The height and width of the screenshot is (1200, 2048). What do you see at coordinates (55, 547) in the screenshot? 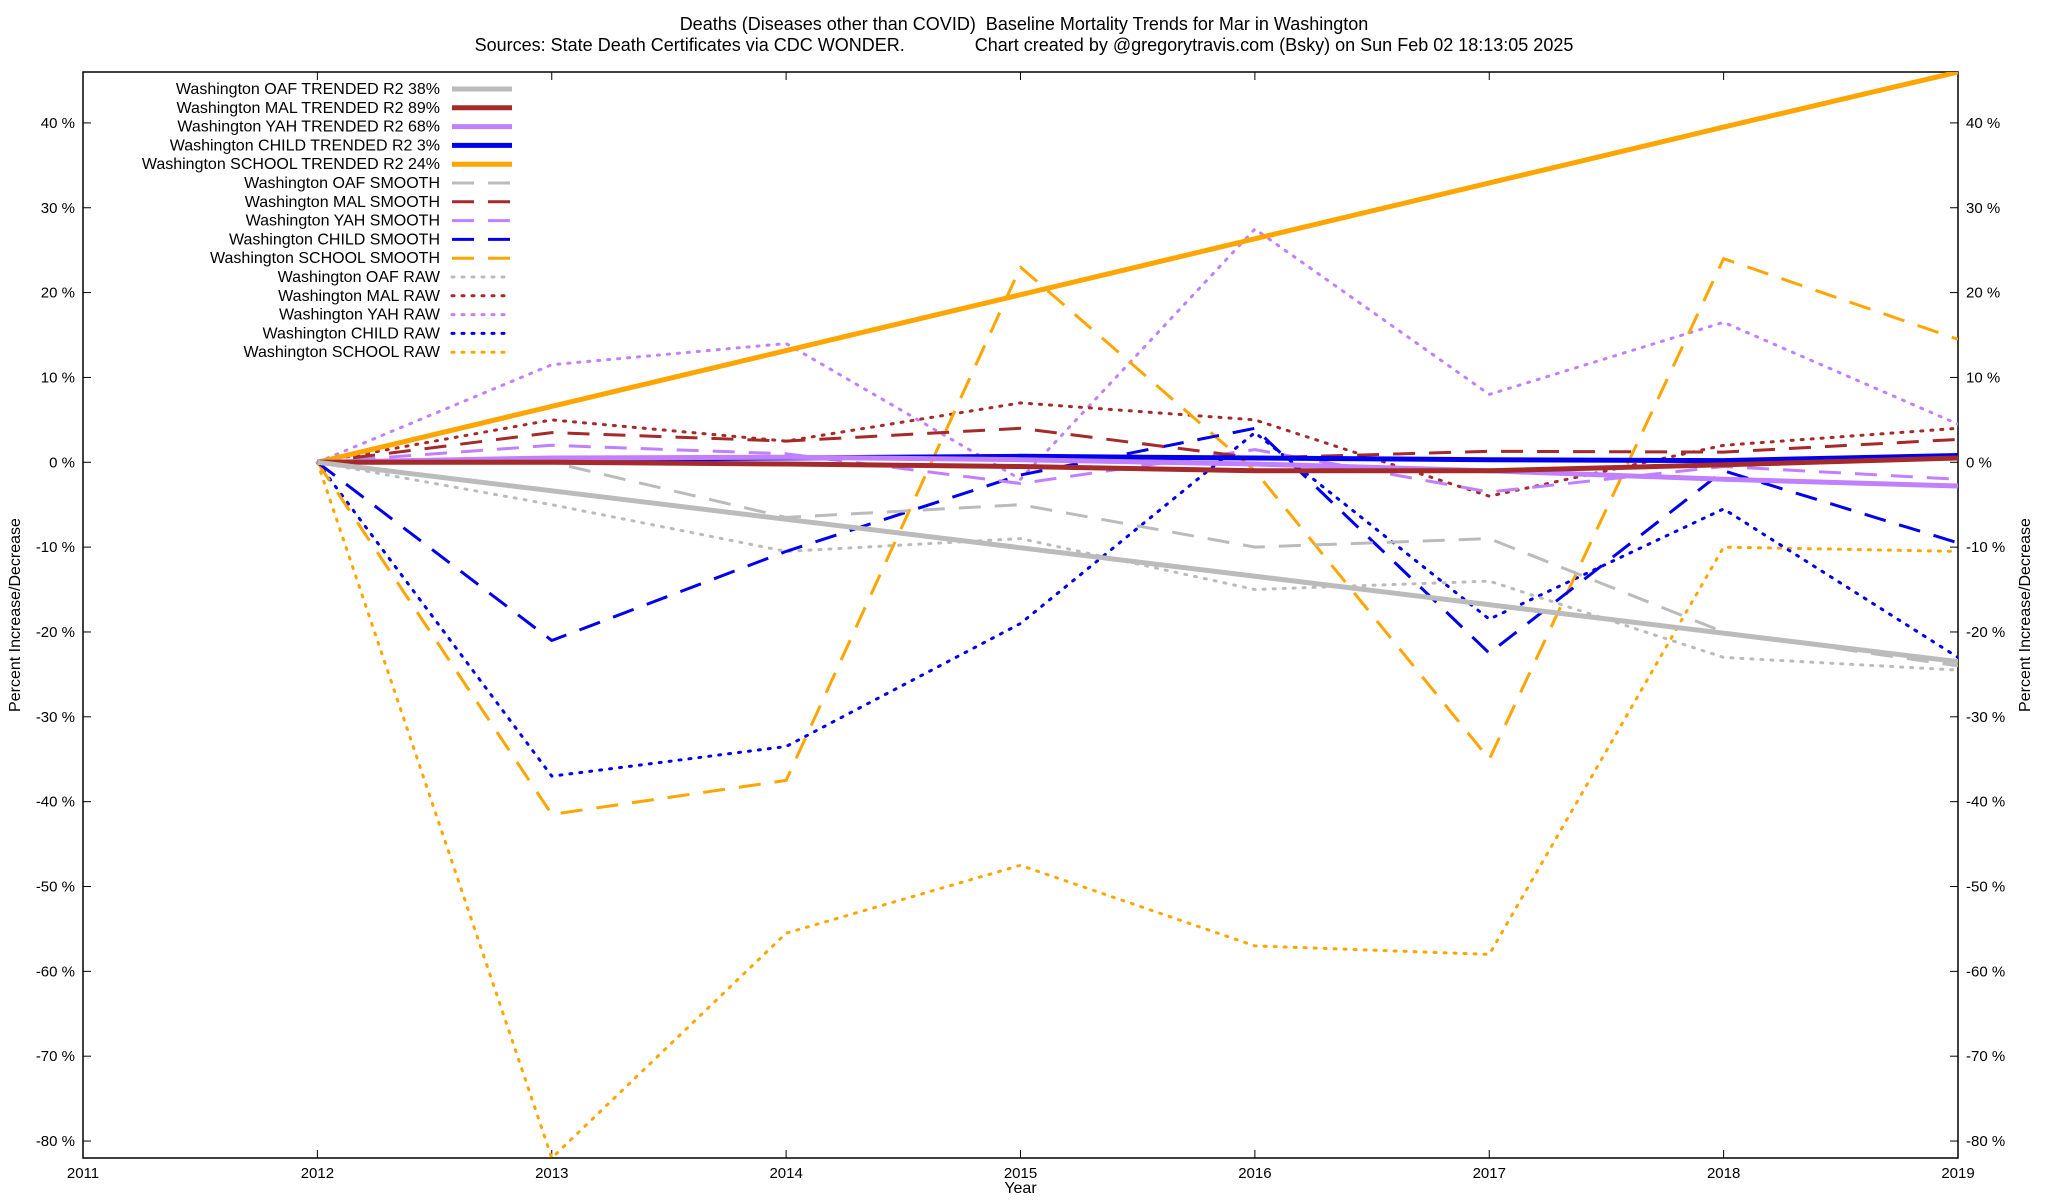
I see `y-tick-label-left: -10 %` at bounding box center [55, 547].